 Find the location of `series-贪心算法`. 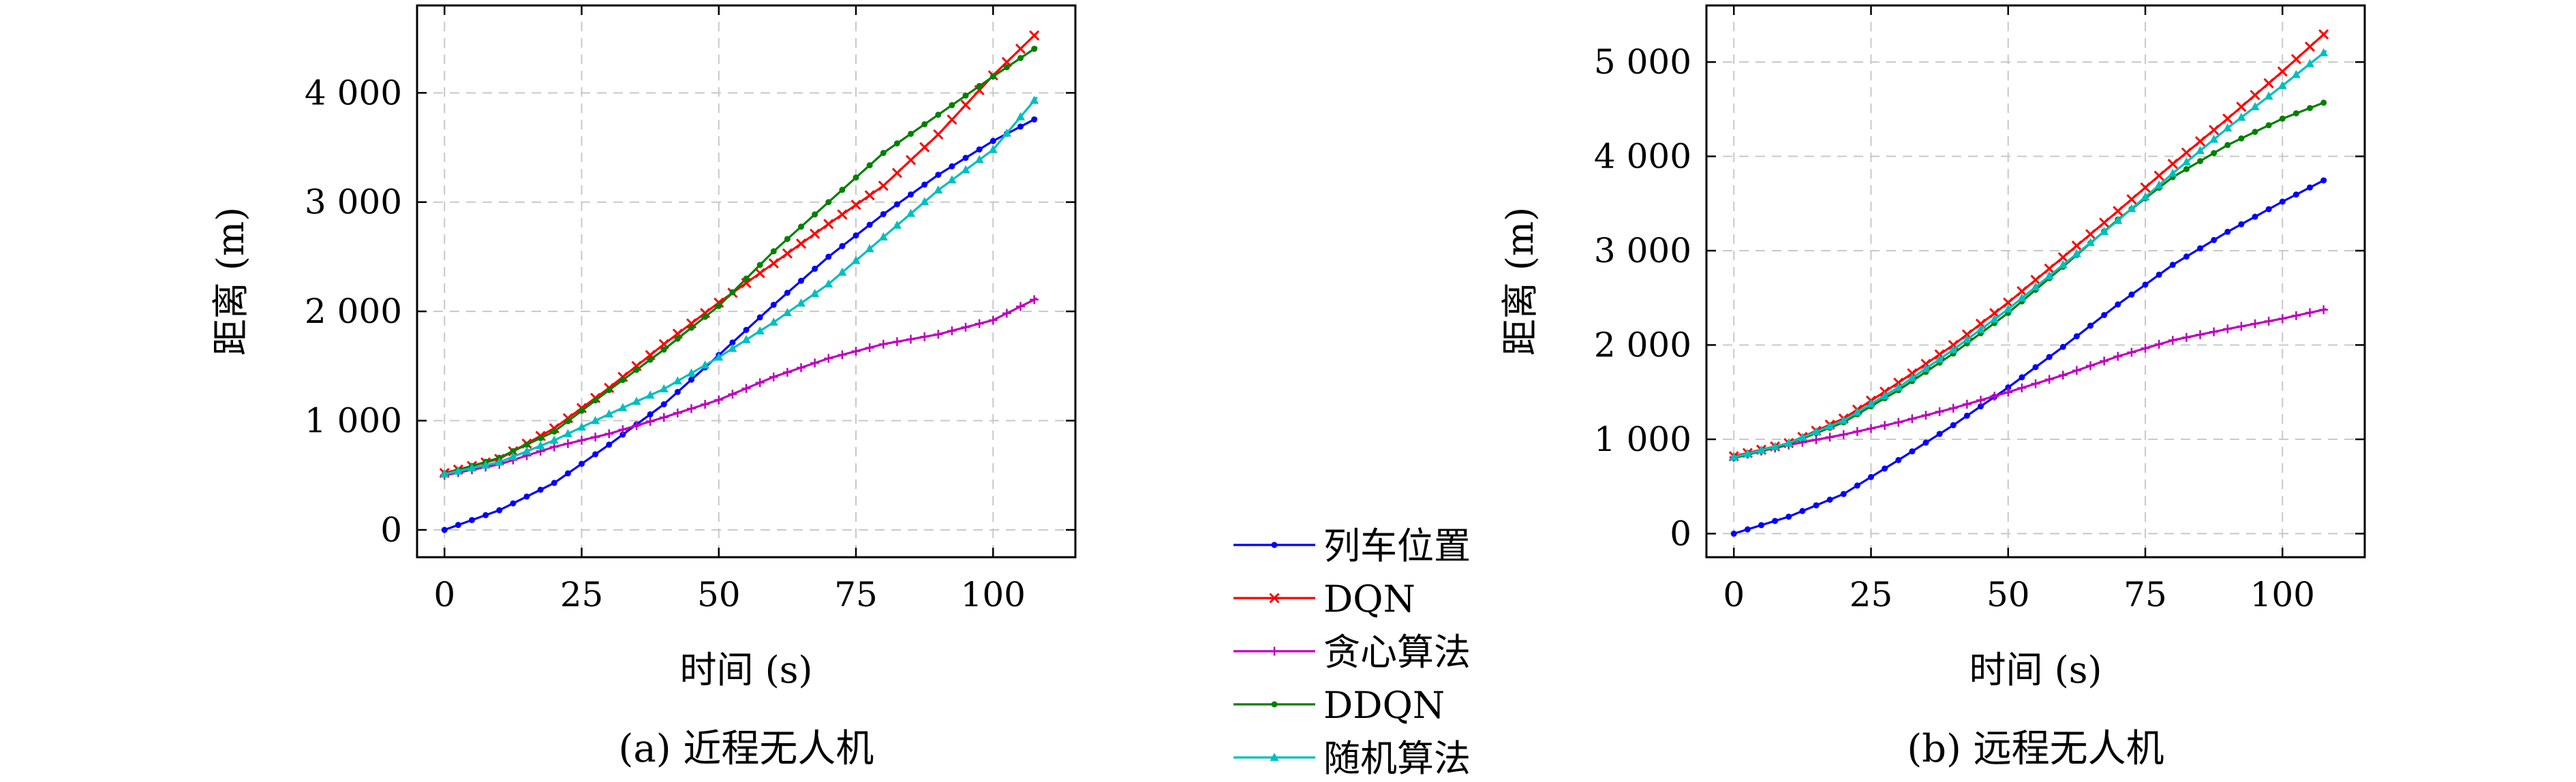

series-贪心算法 is located at coordinates (2029, 383).